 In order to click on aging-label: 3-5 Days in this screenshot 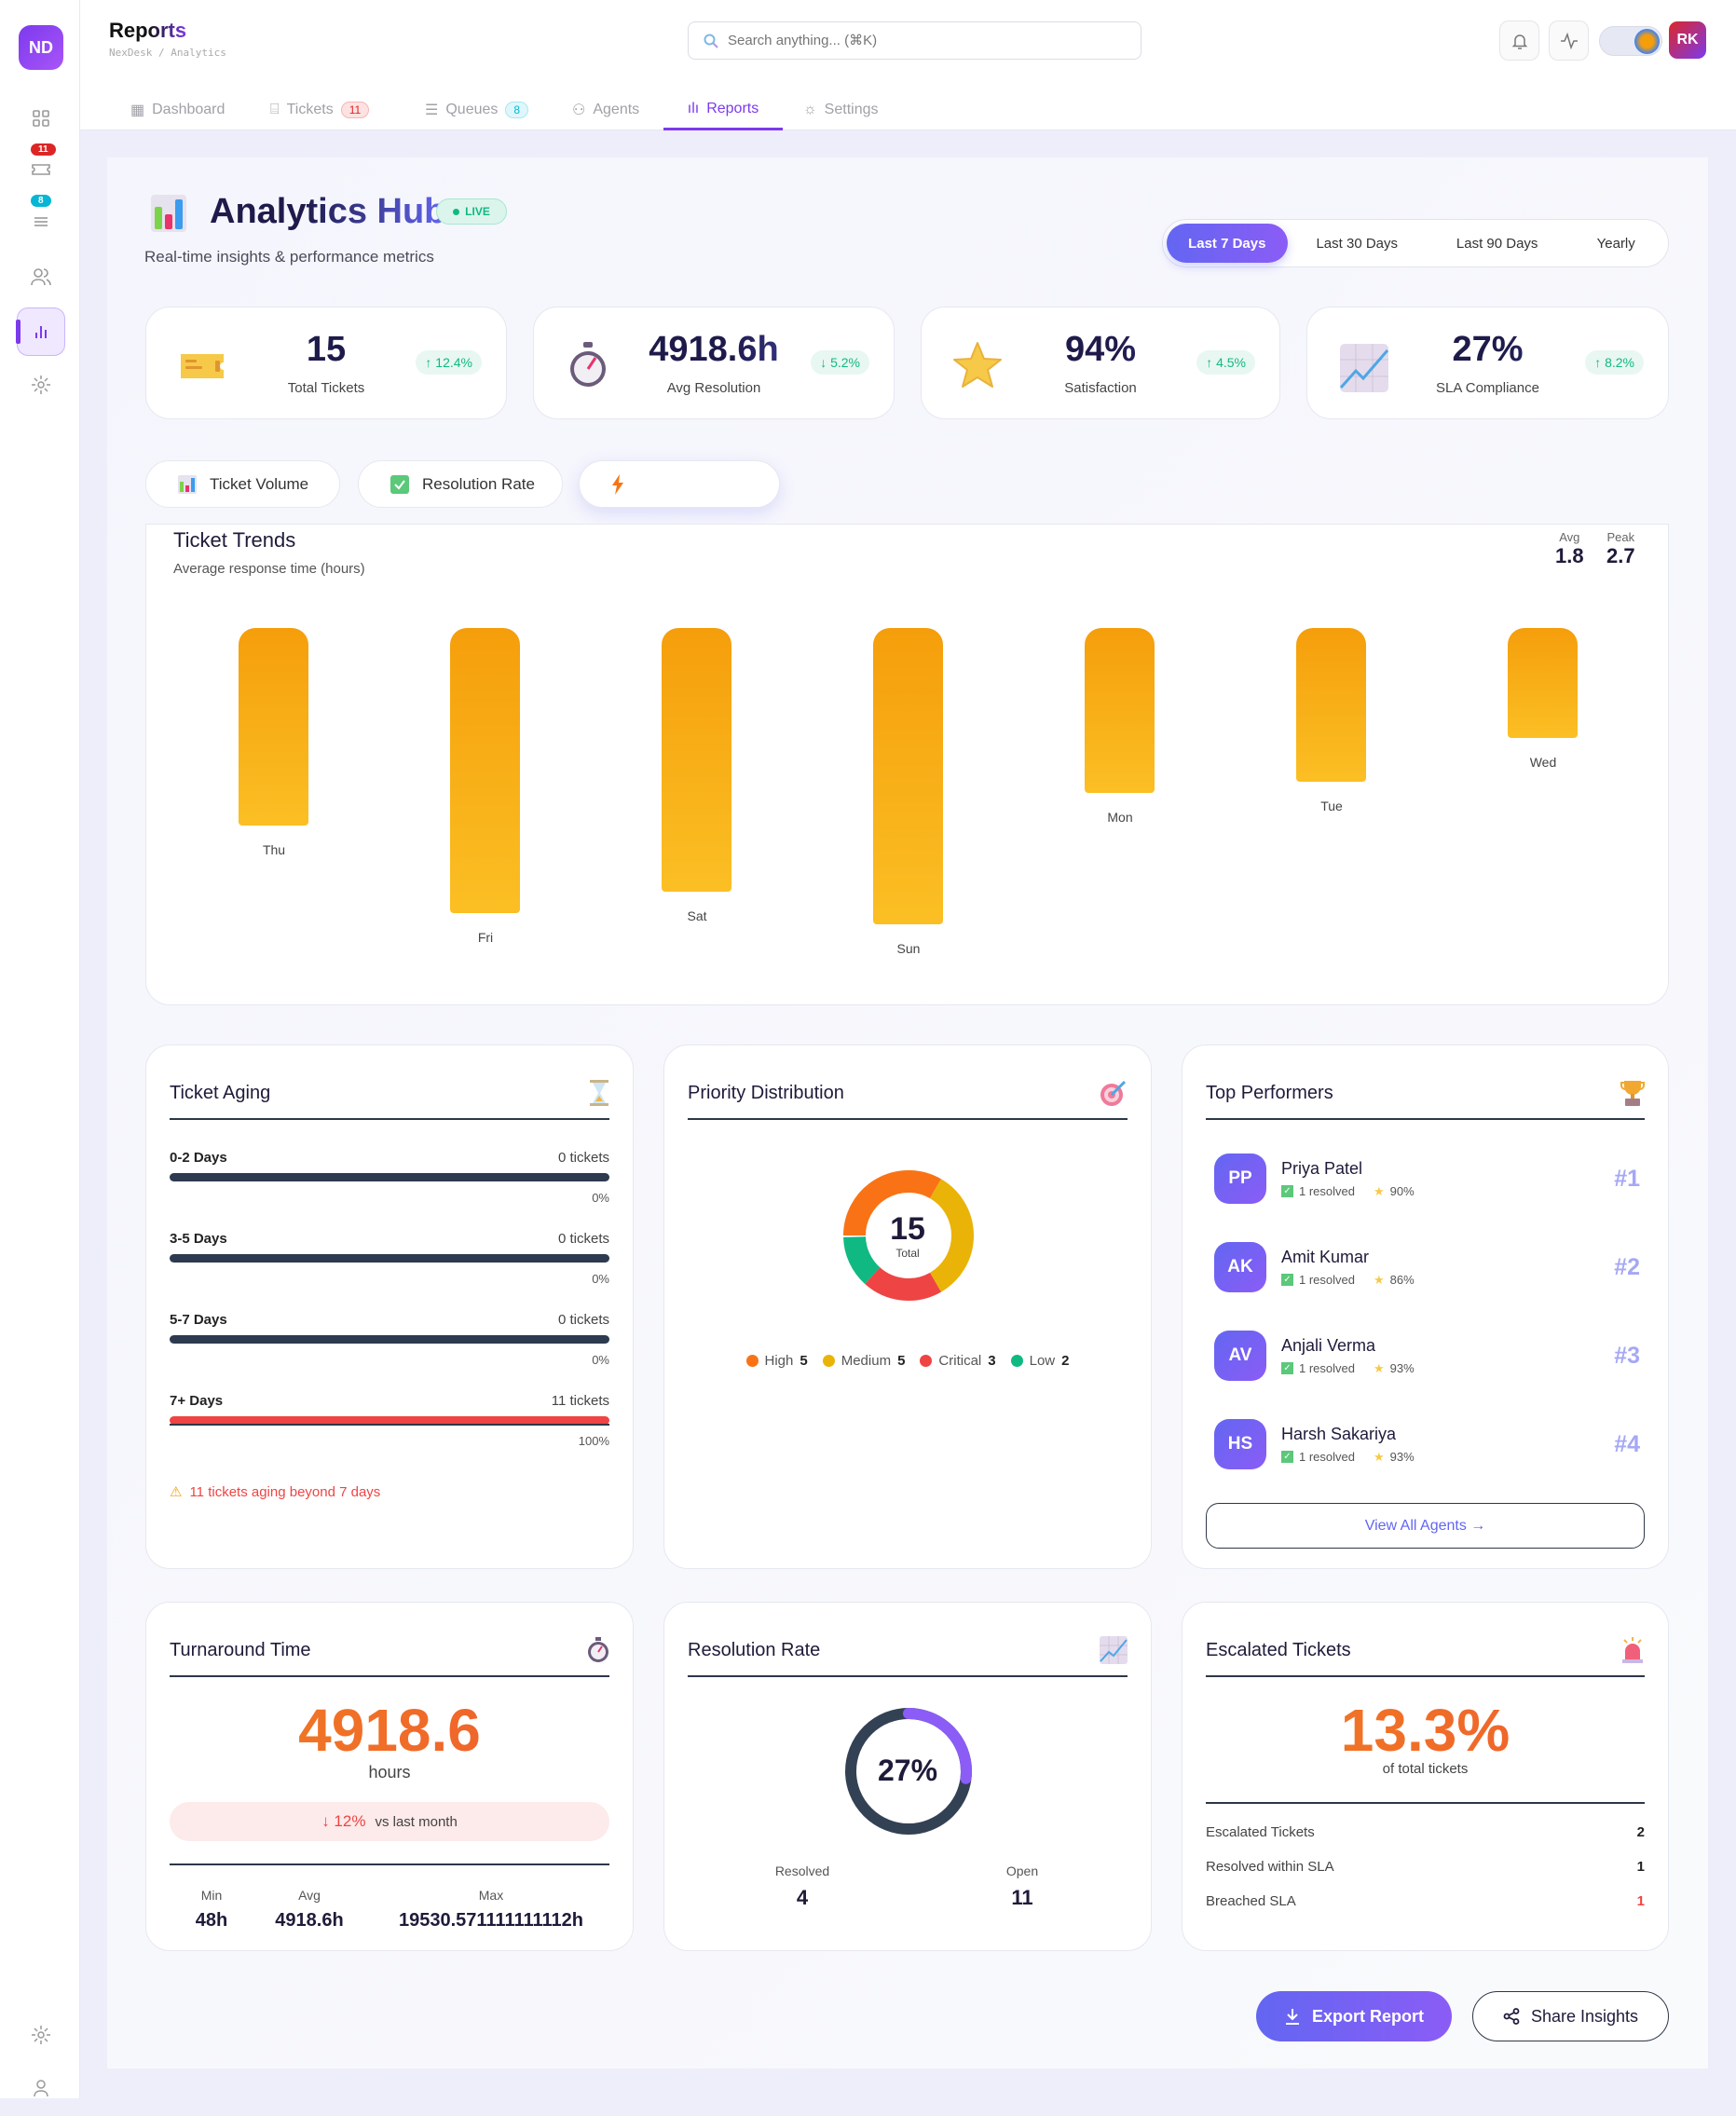, I will do `click(198, 1239)`.